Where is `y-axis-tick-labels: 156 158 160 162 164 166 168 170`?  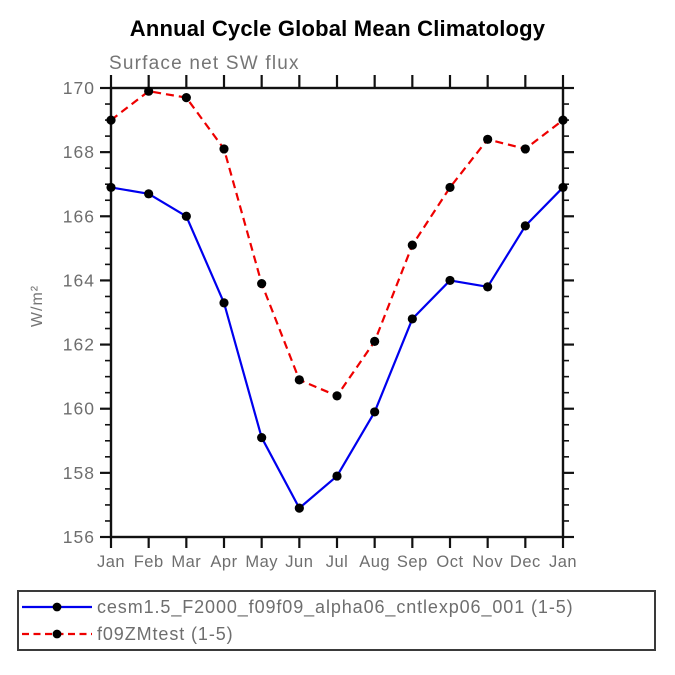 y-axis-tick-labels: 156 158 160 162 164 166 168 170 is located at coordinates (79, 312).